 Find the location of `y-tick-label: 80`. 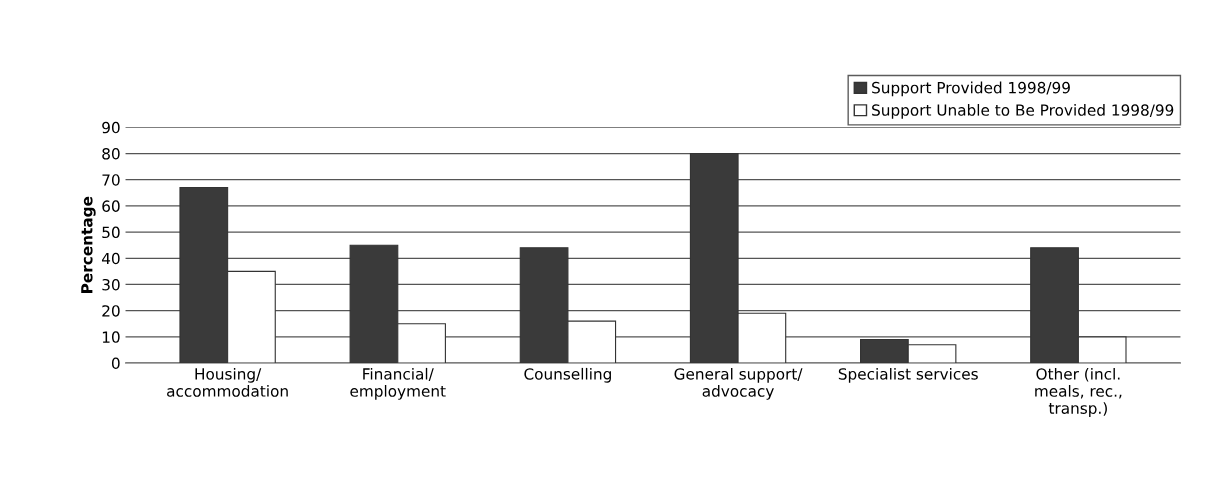

y-tick-label: 80 is located at coordinates (111, 153).